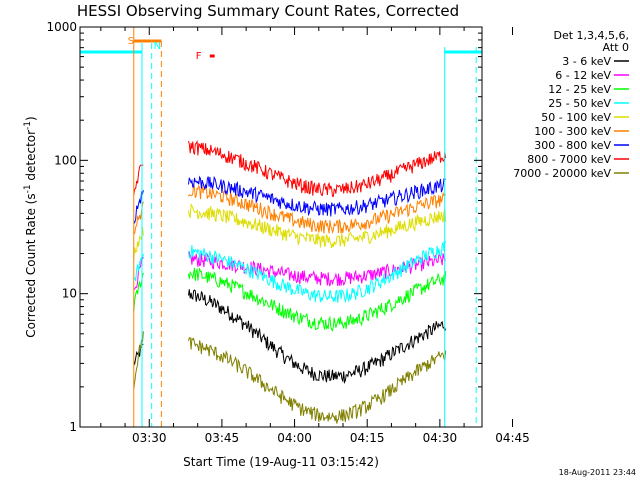 The width and height of the screenshot is (640, 480). What do you see at coordinates (73, 427) in the screenshot?
I see `y-tick-label: 1` at bounding box center [73, 427].